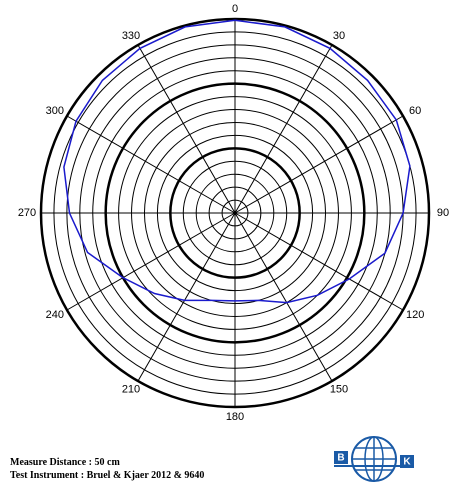 This screenshot has width=453, height=490. Describe the element at coordinates (415, 315) in the screenshot. I see `angle-label: 120` at that location.